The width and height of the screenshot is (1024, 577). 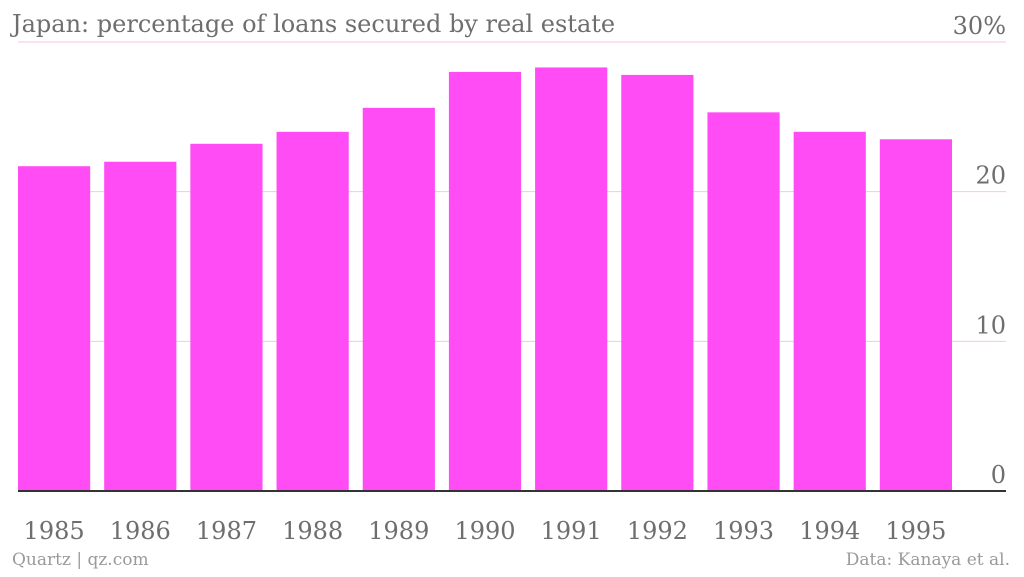 What do you see at coordinates (140, 326) in the screenshot?
I see `bar-1986` at bounding box center [140, 326].